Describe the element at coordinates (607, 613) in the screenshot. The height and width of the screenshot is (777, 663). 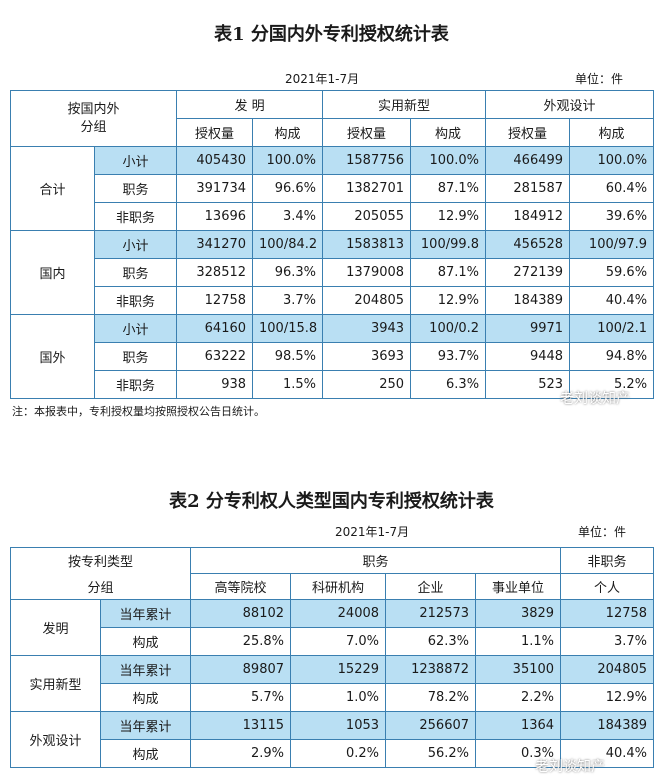
I see `table2-cell: 12758` at that location.